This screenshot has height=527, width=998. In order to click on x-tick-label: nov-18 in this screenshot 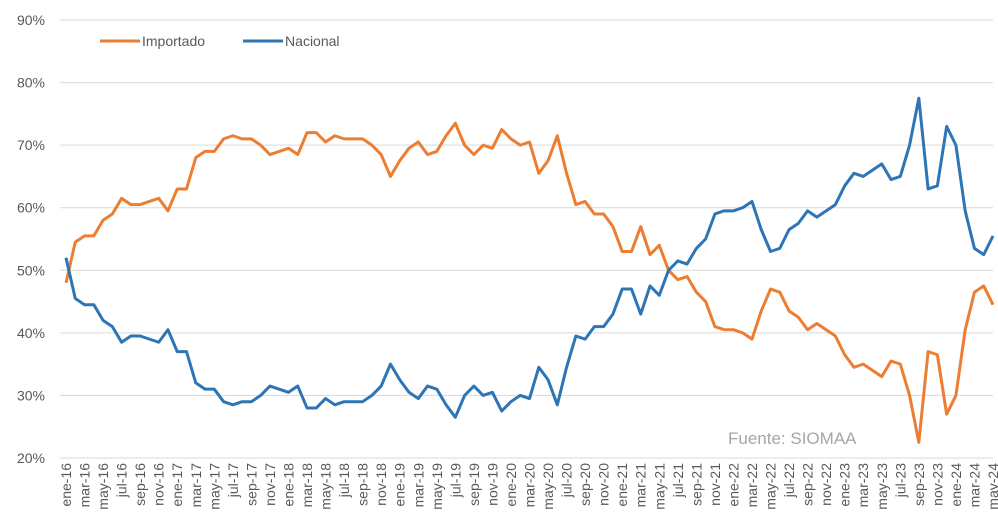, I will do `click(381, 484)`.